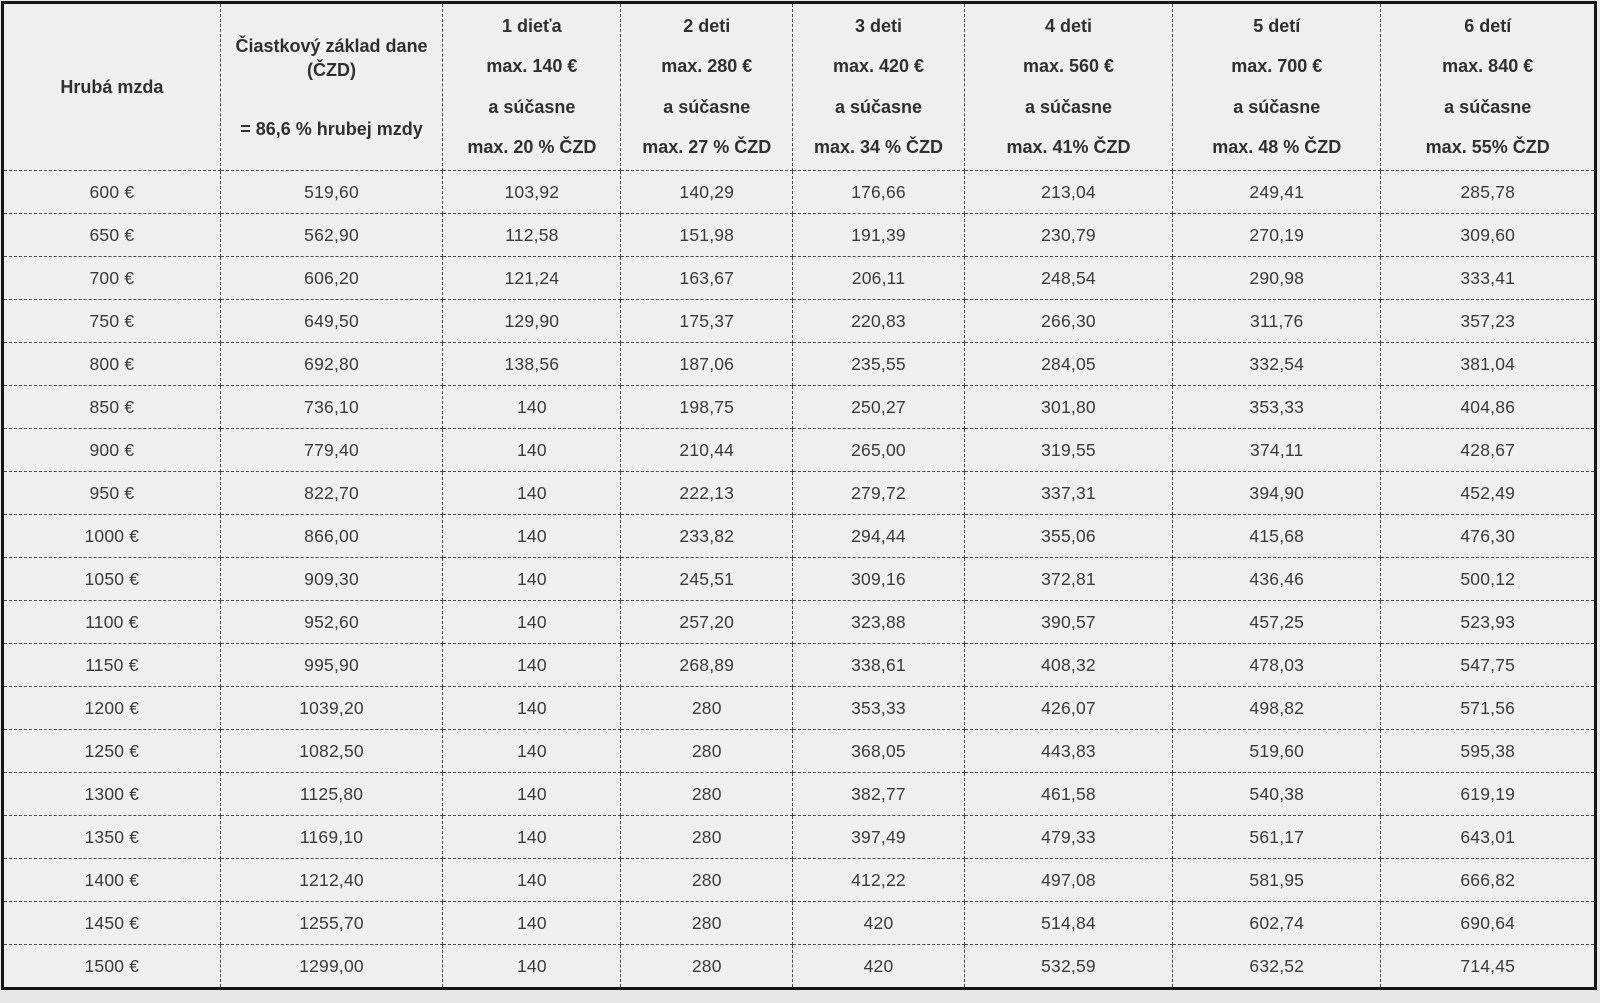  What do you see at coordinates (1069, 880) in the screenshot?
I see `bonus-value-cell: 497,08` at bounding box center [1069, 880].